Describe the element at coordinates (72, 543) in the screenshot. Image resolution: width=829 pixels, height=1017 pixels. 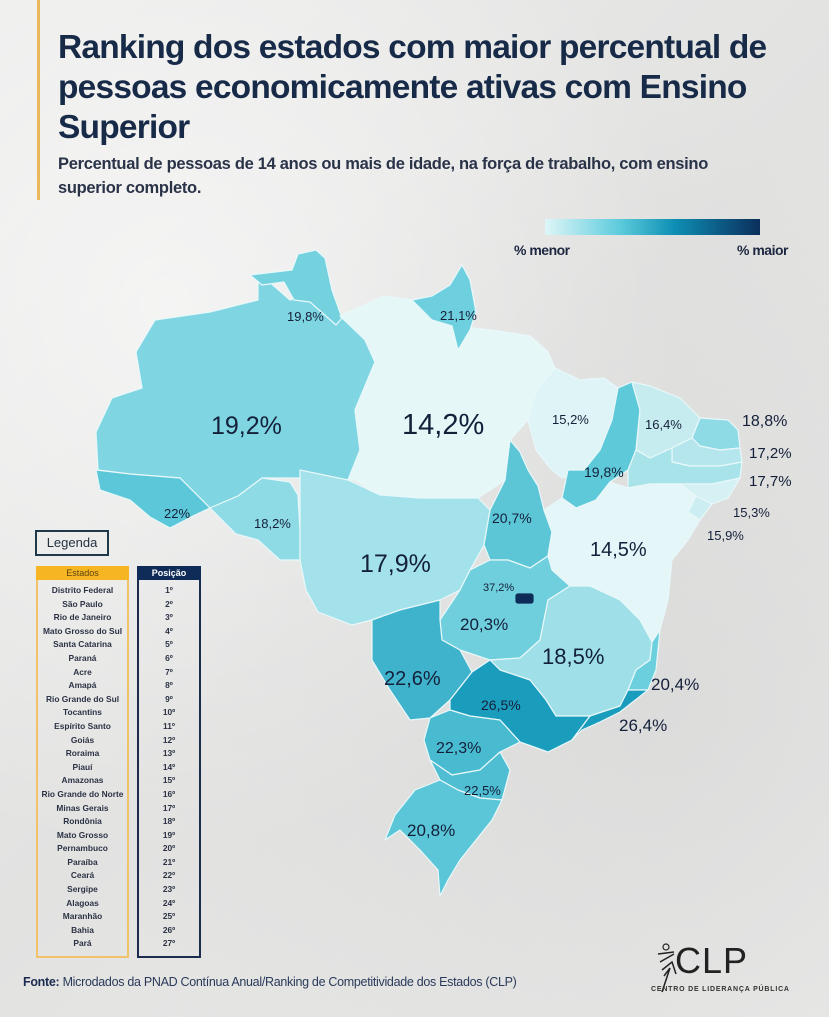
I see `legend-tag: Legenda` at that location.